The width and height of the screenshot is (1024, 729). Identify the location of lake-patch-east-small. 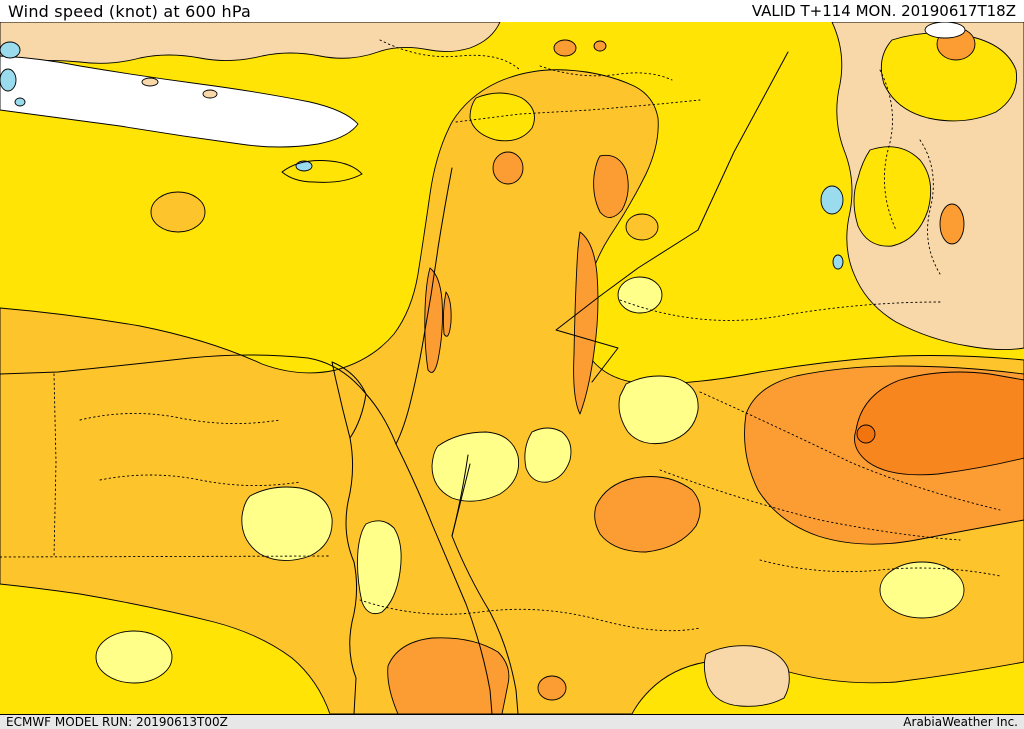
(838, 262).